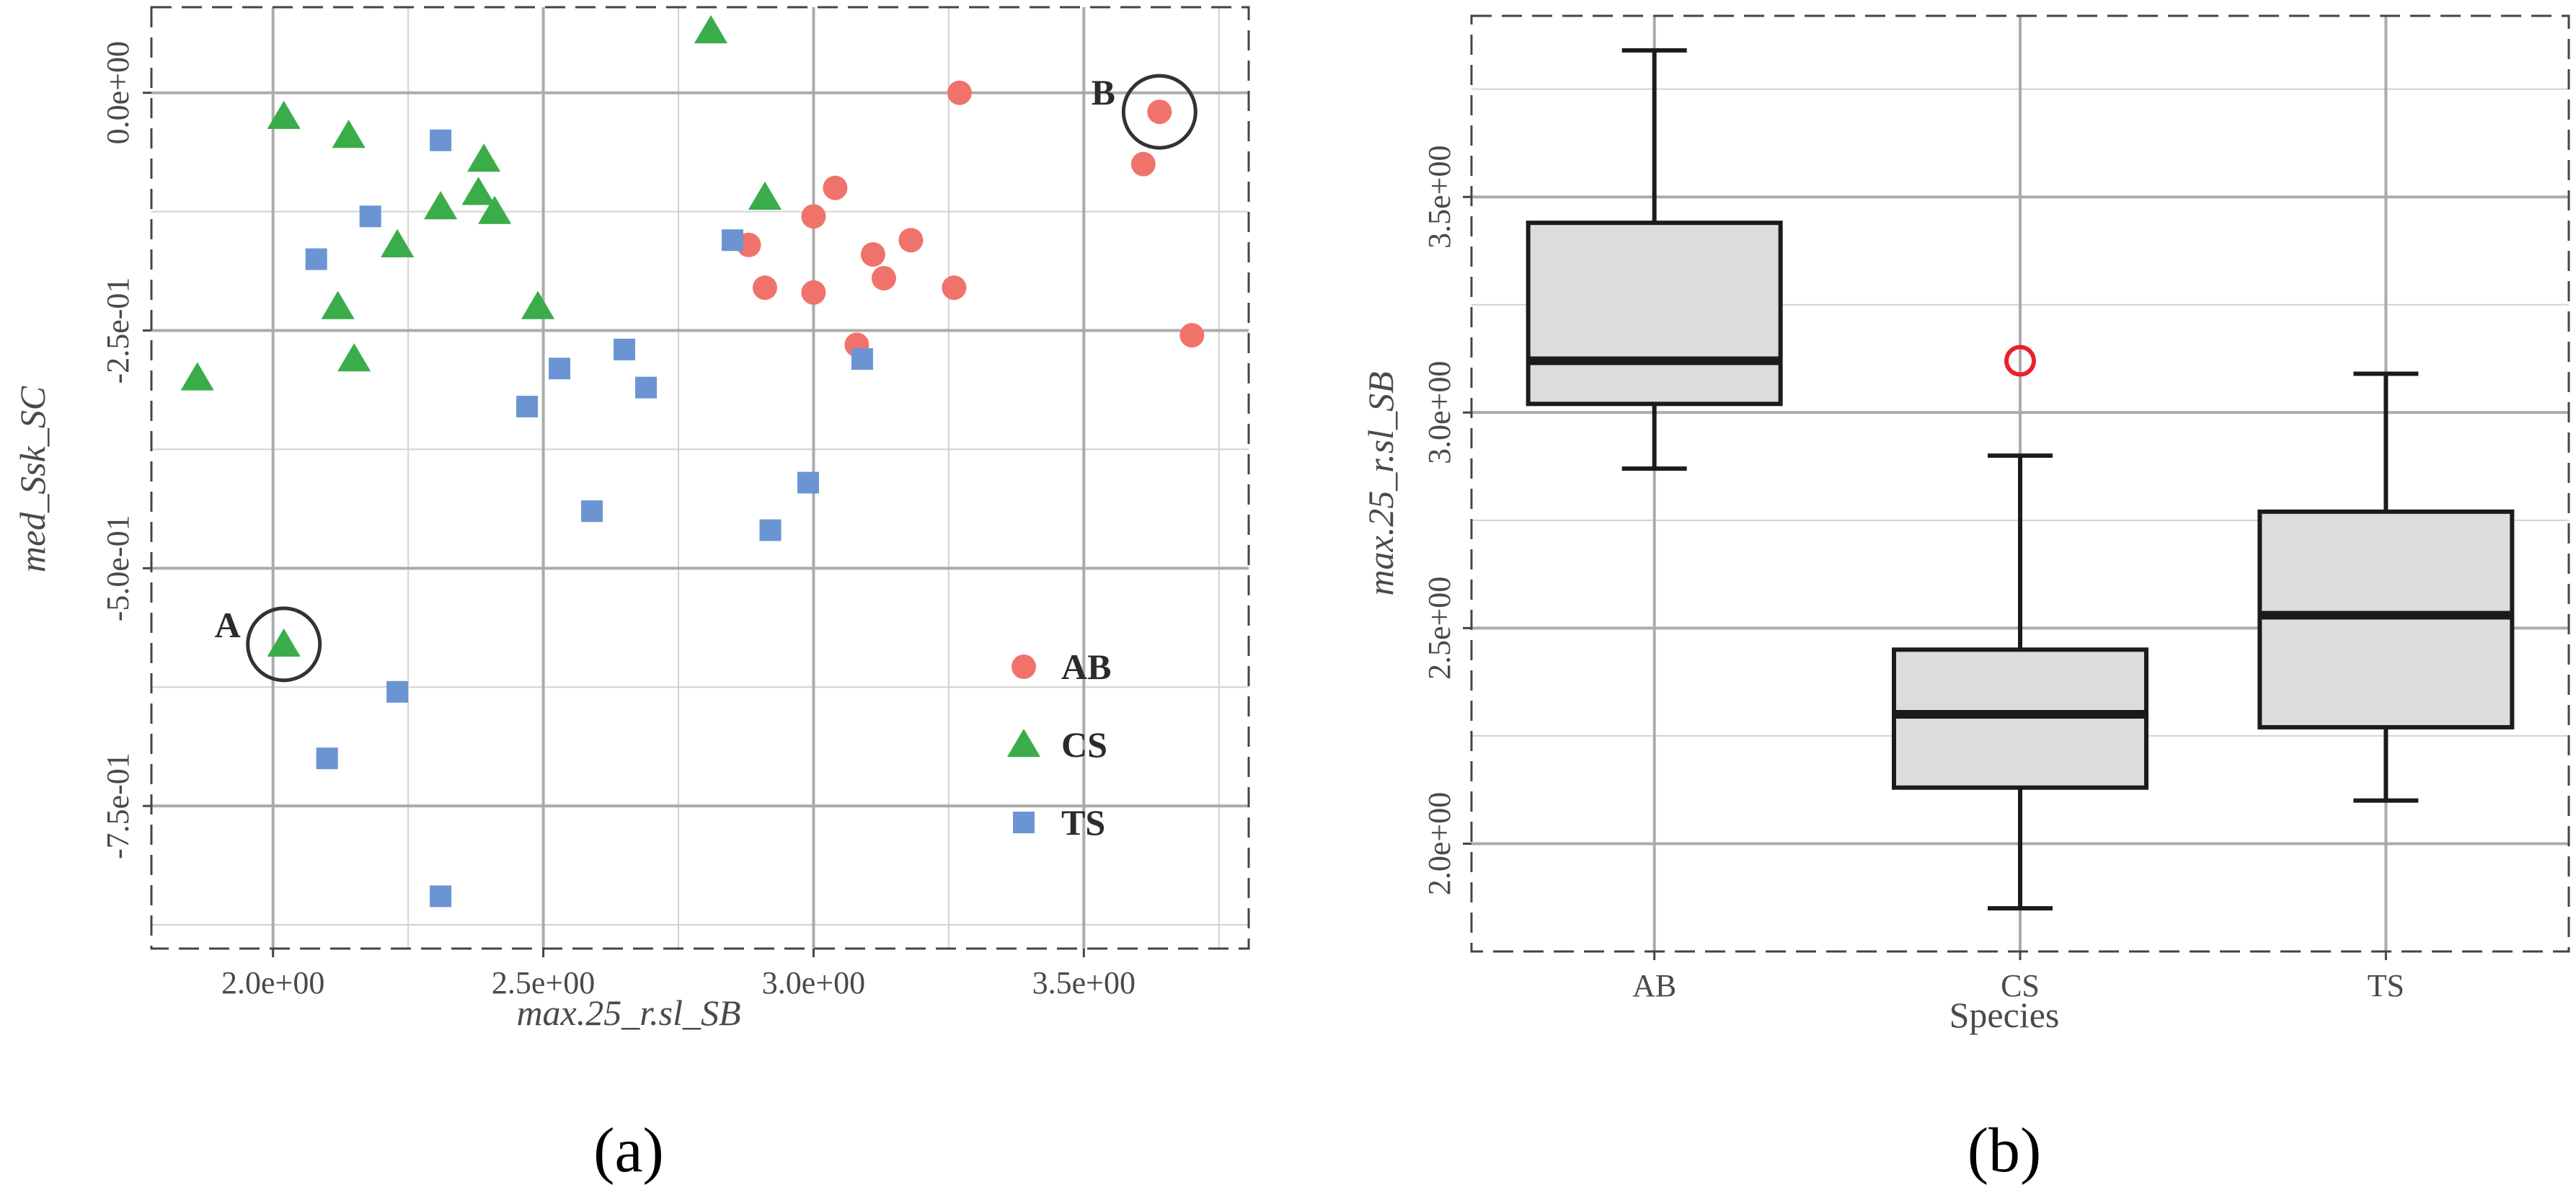  What do you see at coordinates (1439, 197) in the screenshot?
I see `boxplot-y-tick-label: 3.5e+00` at bounding box center [1439, 197].